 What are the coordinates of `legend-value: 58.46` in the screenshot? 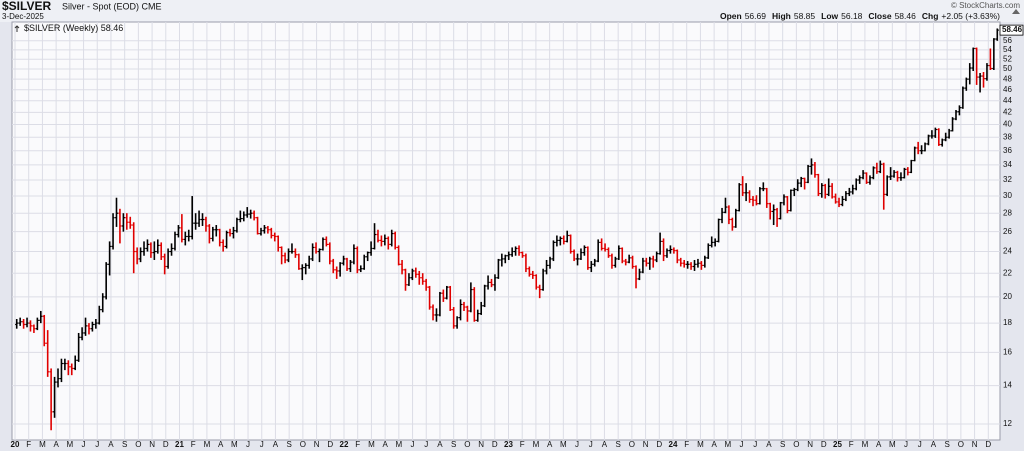 It's located at (112, 28).